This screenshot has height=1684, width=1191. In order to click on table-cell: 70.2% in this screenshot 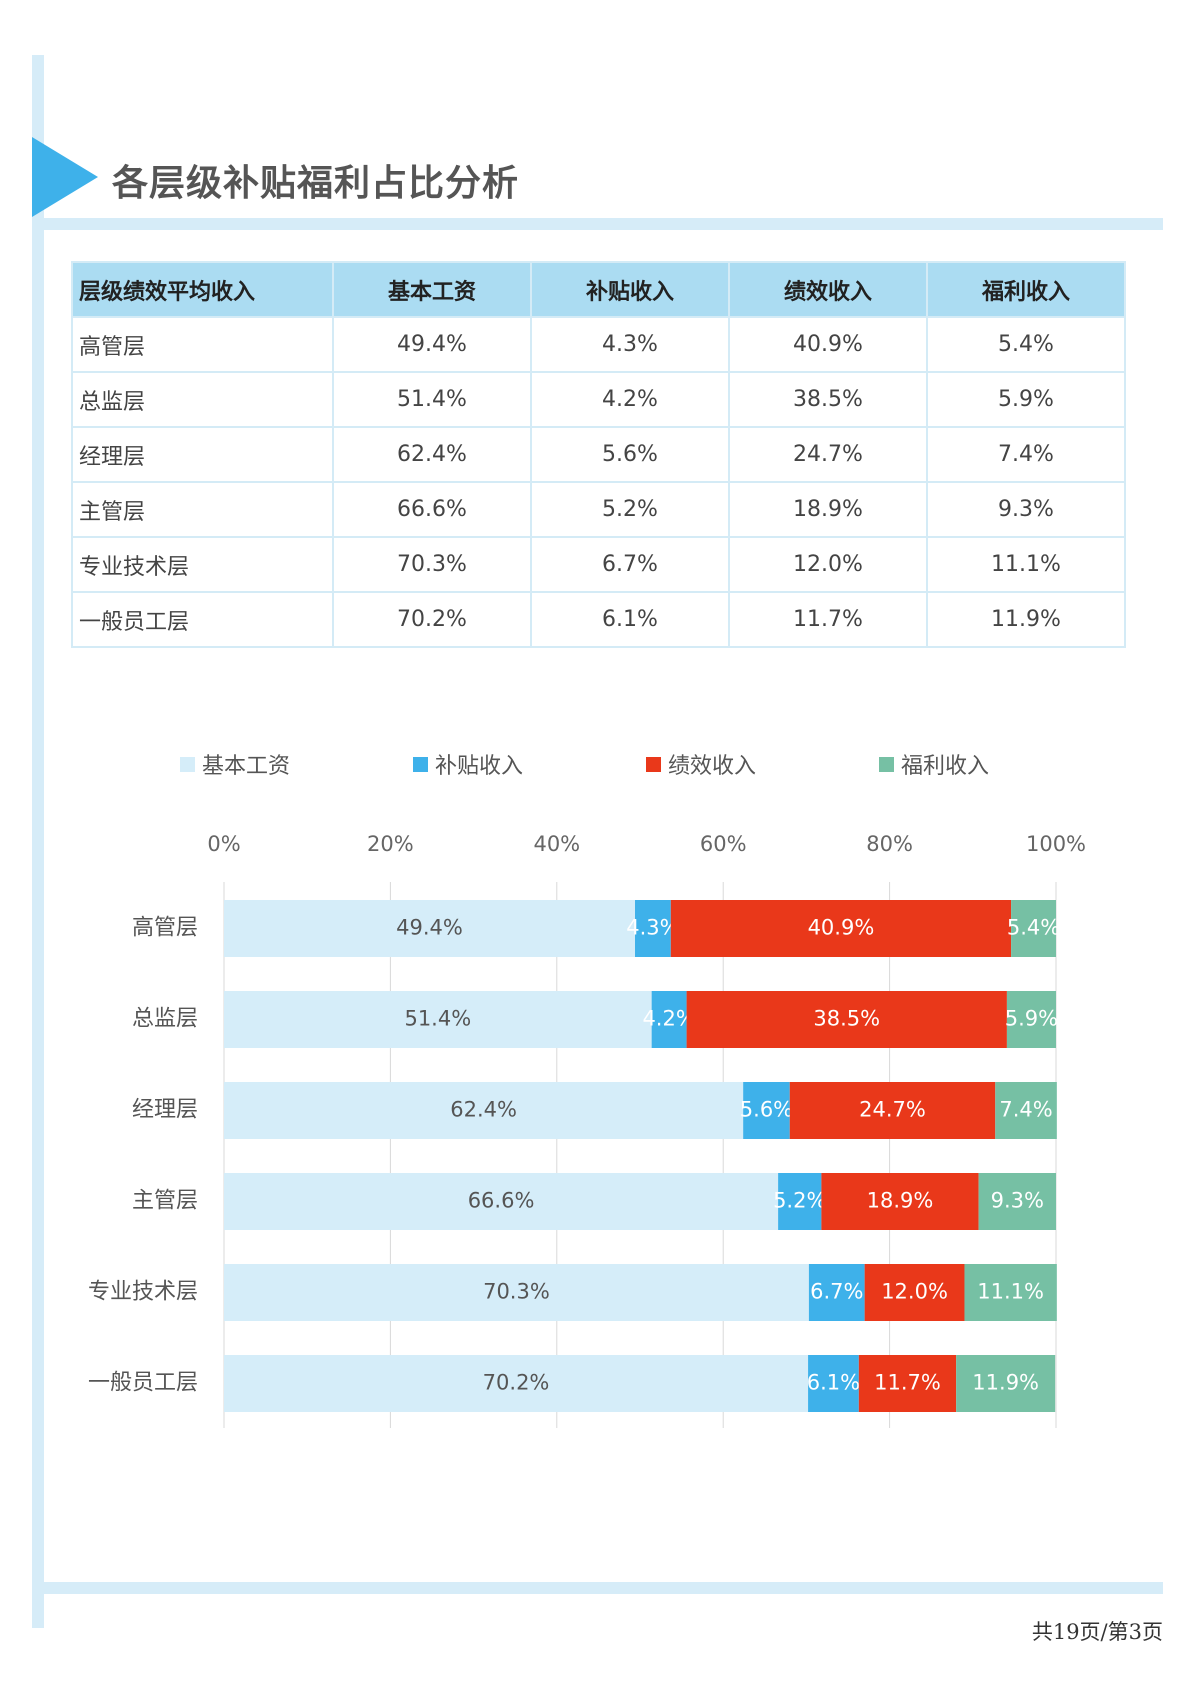, I will do `click(432, 619)`.